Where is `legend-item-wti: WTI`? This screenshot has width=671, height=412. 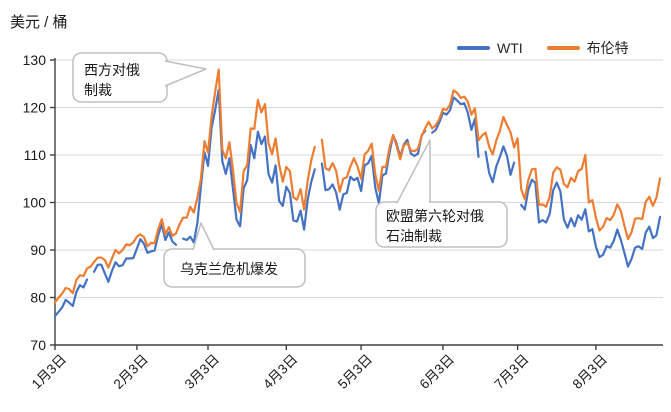 legend-item-wti: WTI is located at coordinates (490, 48).